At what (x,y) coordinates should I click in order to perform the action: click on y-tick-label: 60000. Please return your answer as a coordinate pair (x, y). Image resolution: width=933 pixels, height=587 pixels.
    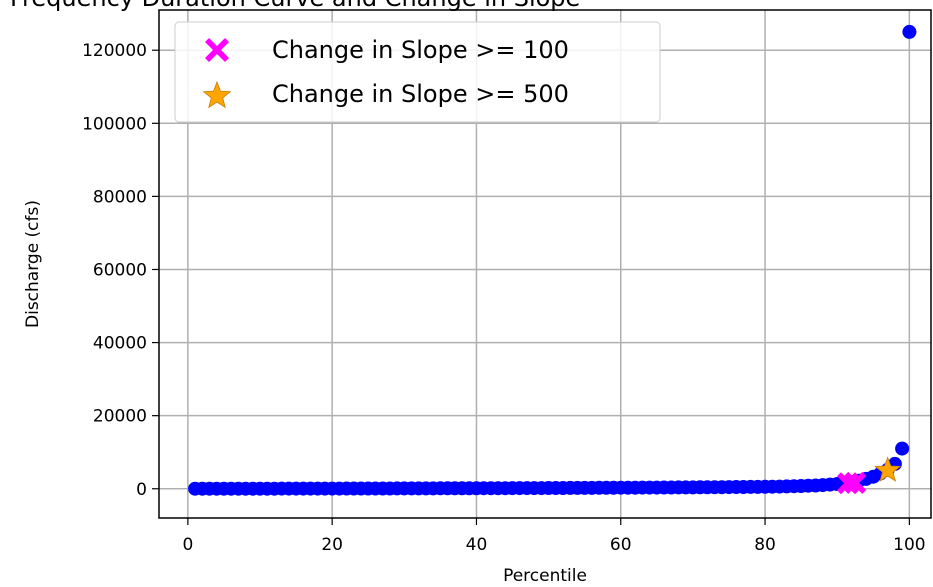
    Looking at the image, I should click on (120, 270).